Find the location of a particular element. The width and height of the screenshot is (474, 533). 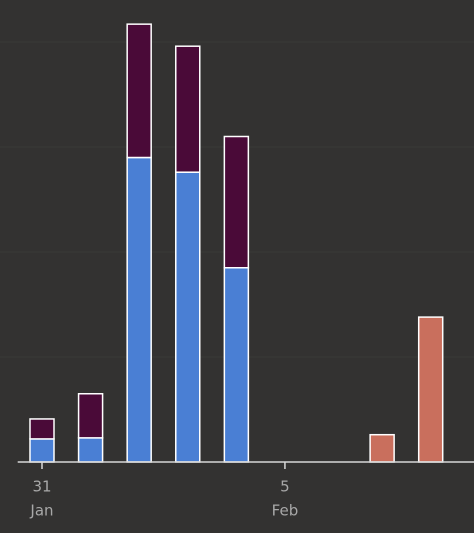

x-tick-label: 31 is located at coordinates (41, 487).